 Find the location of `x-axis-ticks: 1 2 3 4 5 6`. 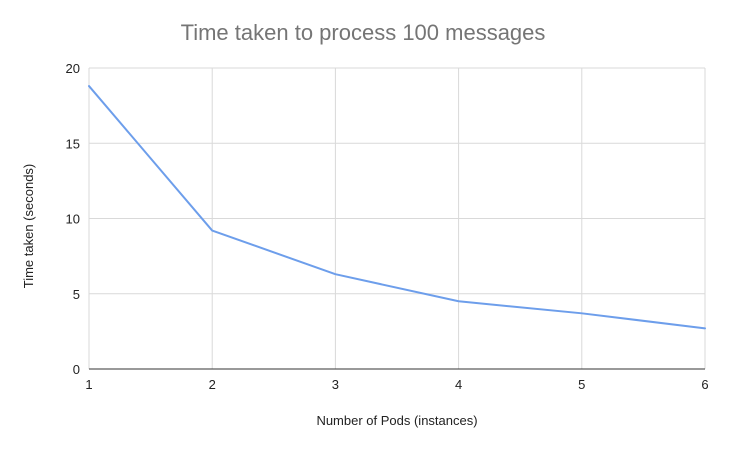

x-axis-ticks: 1 2 3 4 5 6 is located at coordinates (396, 384).